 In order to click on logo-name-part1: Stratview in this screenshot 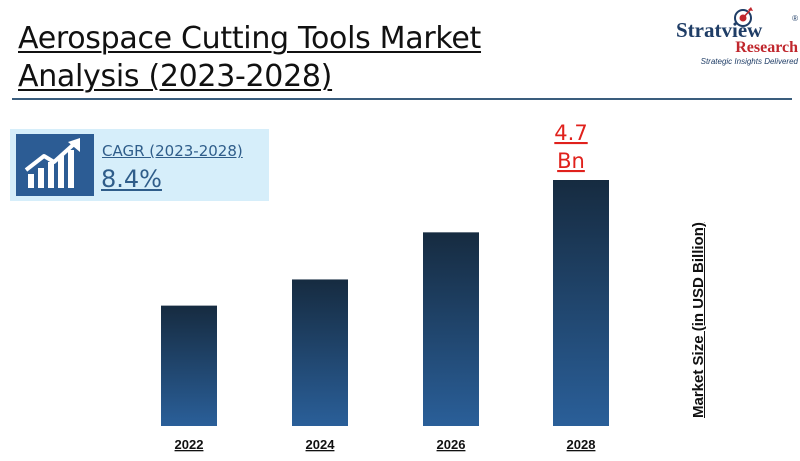, I will do `click(719, 30)`.